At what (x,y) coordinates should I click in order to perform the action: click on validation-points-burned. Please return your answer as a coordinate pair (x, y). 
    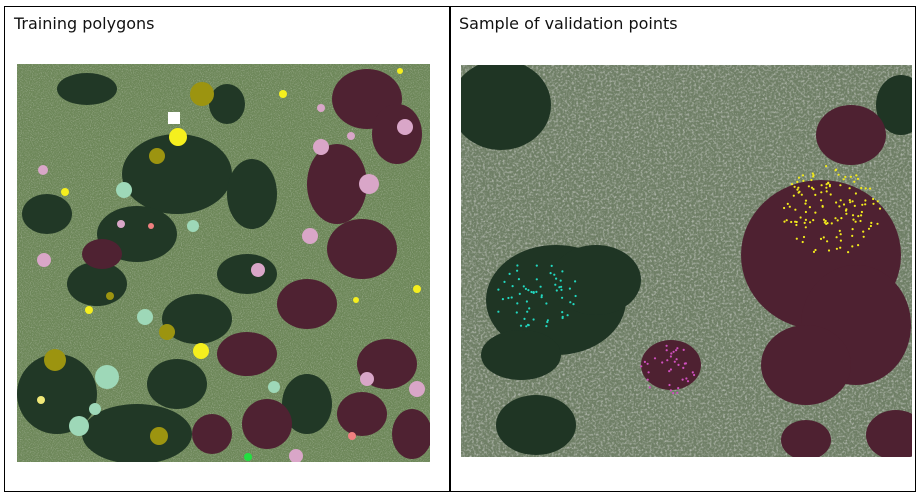
    Looking at the image, I should click on (832, 209).